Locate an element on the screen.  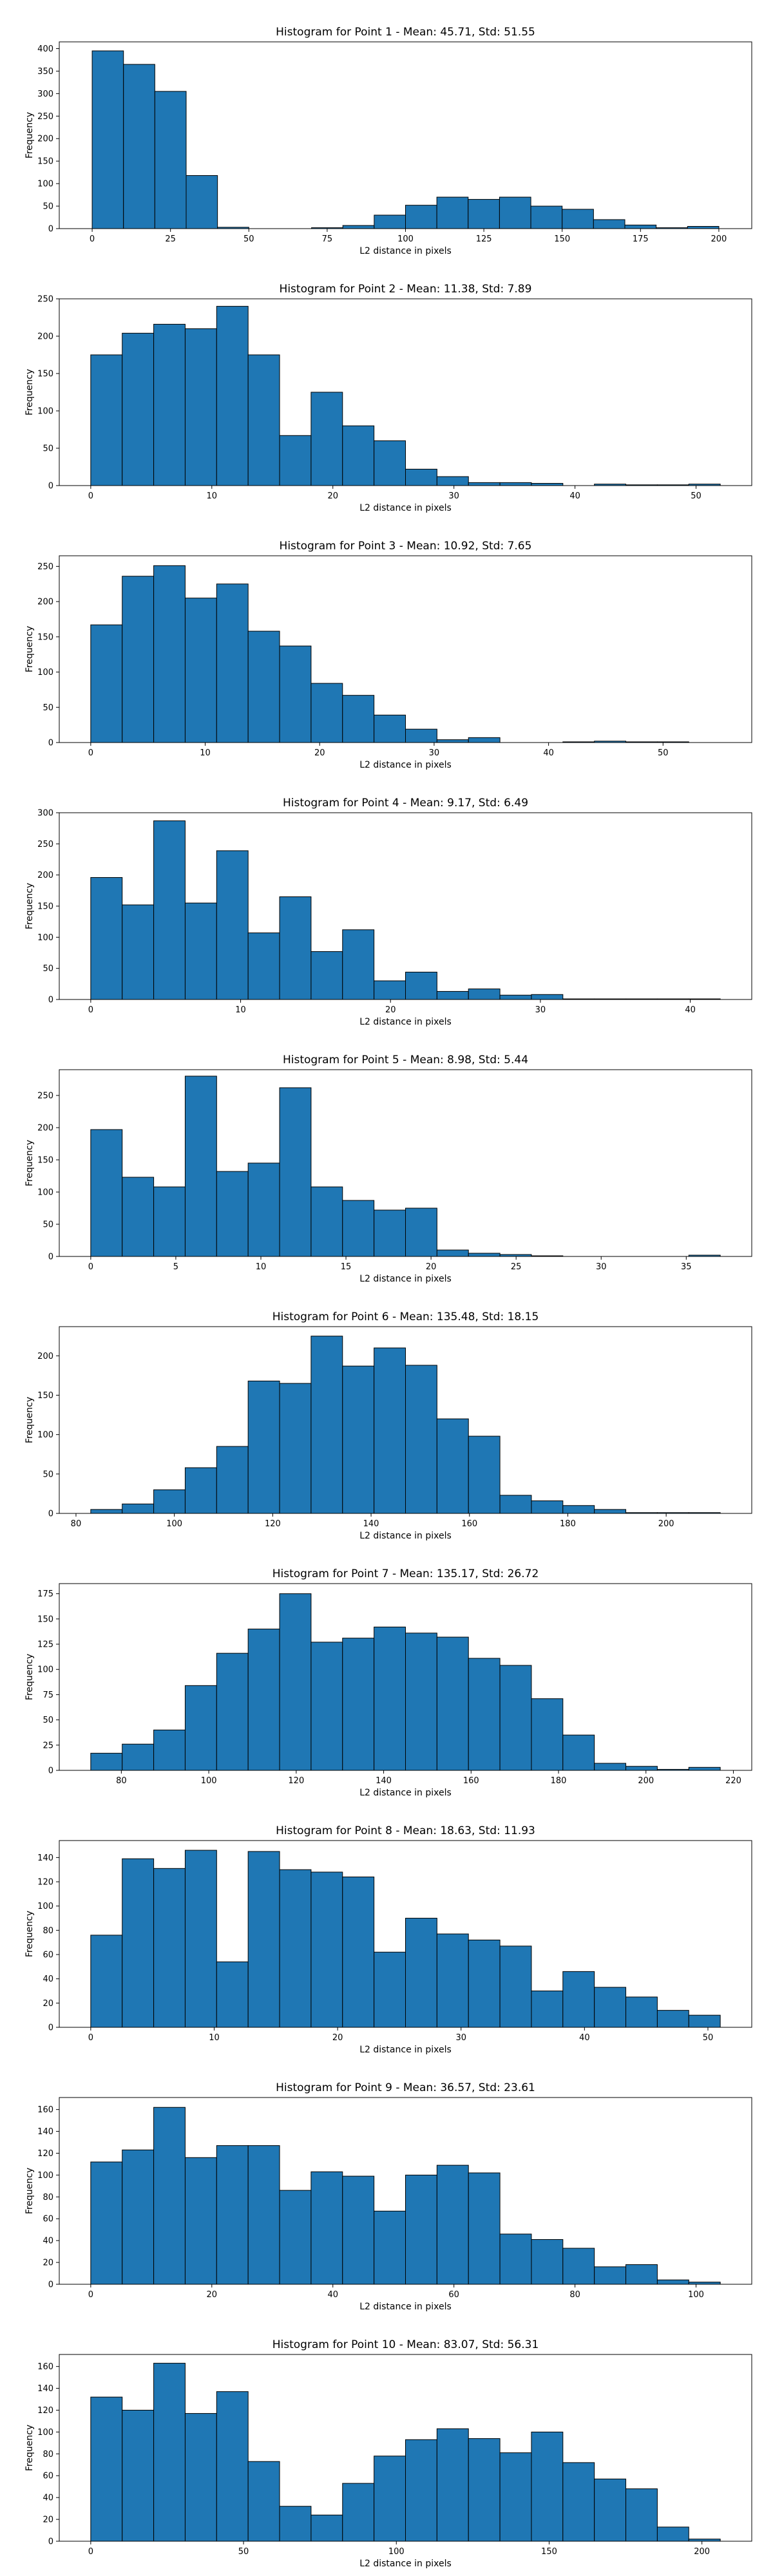
x-tick-label: 35 is located at coordinates (687, 1267).